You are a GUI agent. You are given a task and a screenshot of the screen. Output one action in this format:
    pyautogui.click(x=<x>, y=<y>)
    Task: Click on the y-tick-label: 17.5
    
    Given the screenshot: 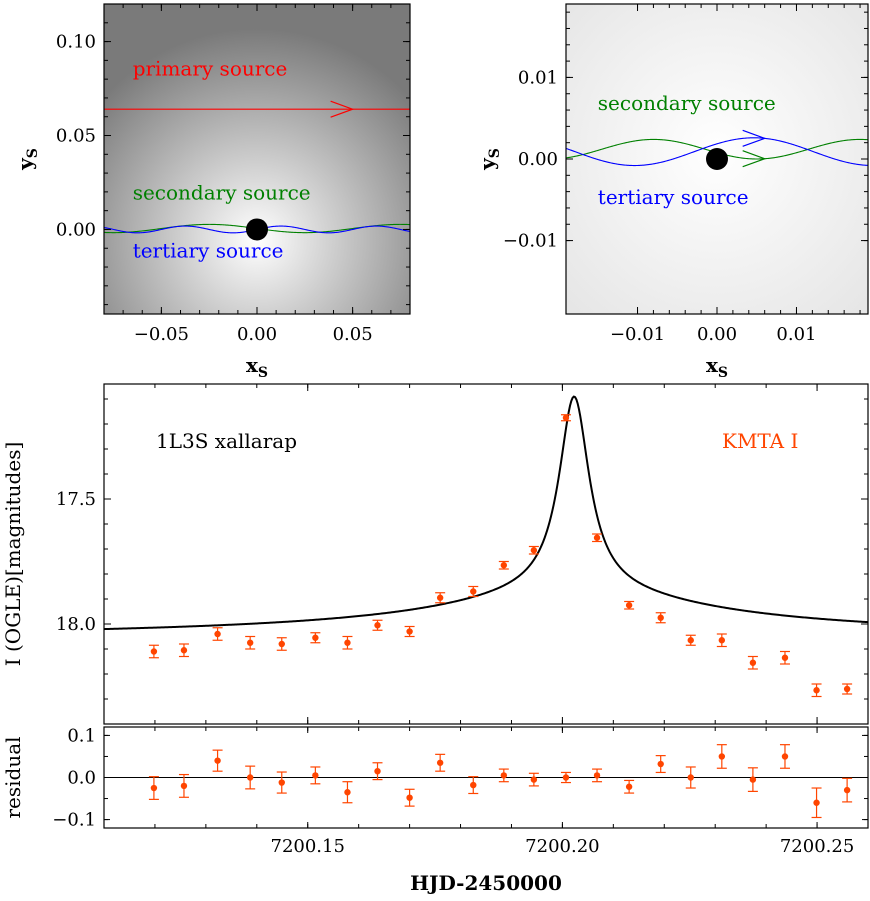 What is the action you would take?
    pyautogui.click(x=76, y=499)
    